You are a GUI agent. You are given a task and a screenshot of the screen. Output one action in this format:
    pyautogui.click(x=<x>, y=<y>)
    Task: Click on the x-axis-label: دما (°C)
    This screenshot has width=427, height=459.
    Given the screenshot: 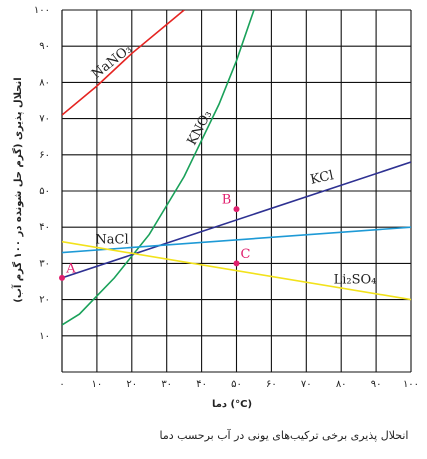 What is the action you would take?
    pyautogui.click(x=232, y=404)
    